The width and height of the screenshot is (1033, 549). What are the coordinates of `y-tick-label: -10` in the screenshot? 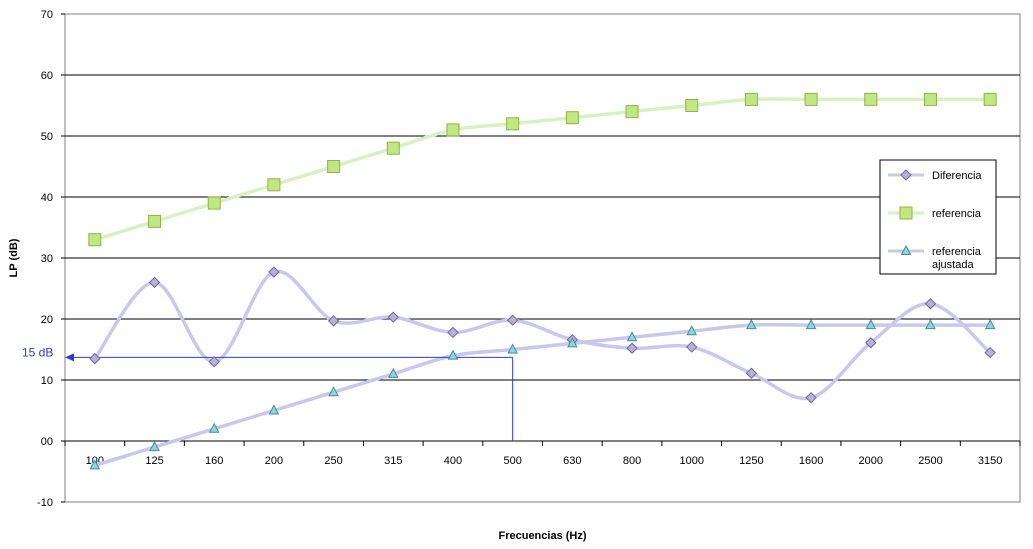 It's located at (45, 503).